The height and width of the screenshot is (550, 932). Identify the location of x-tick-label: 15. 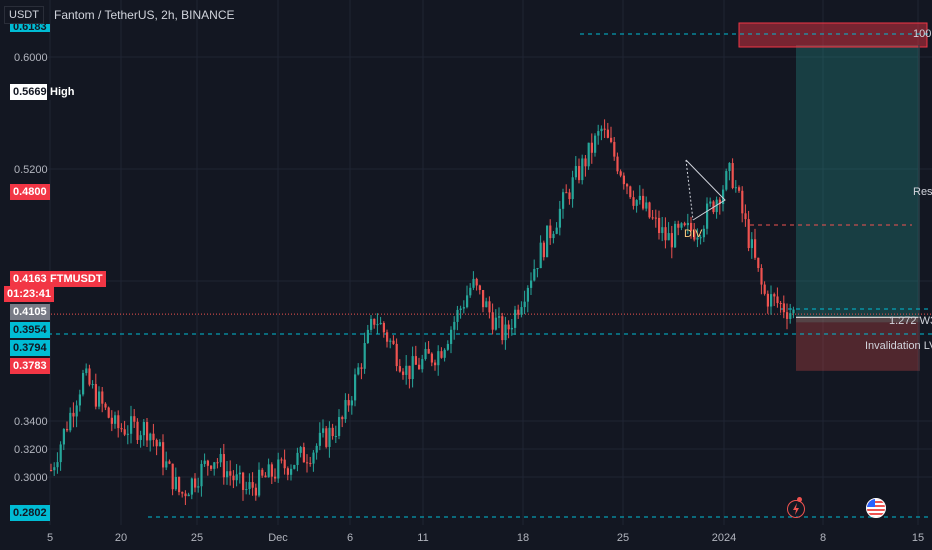
(918, 538).